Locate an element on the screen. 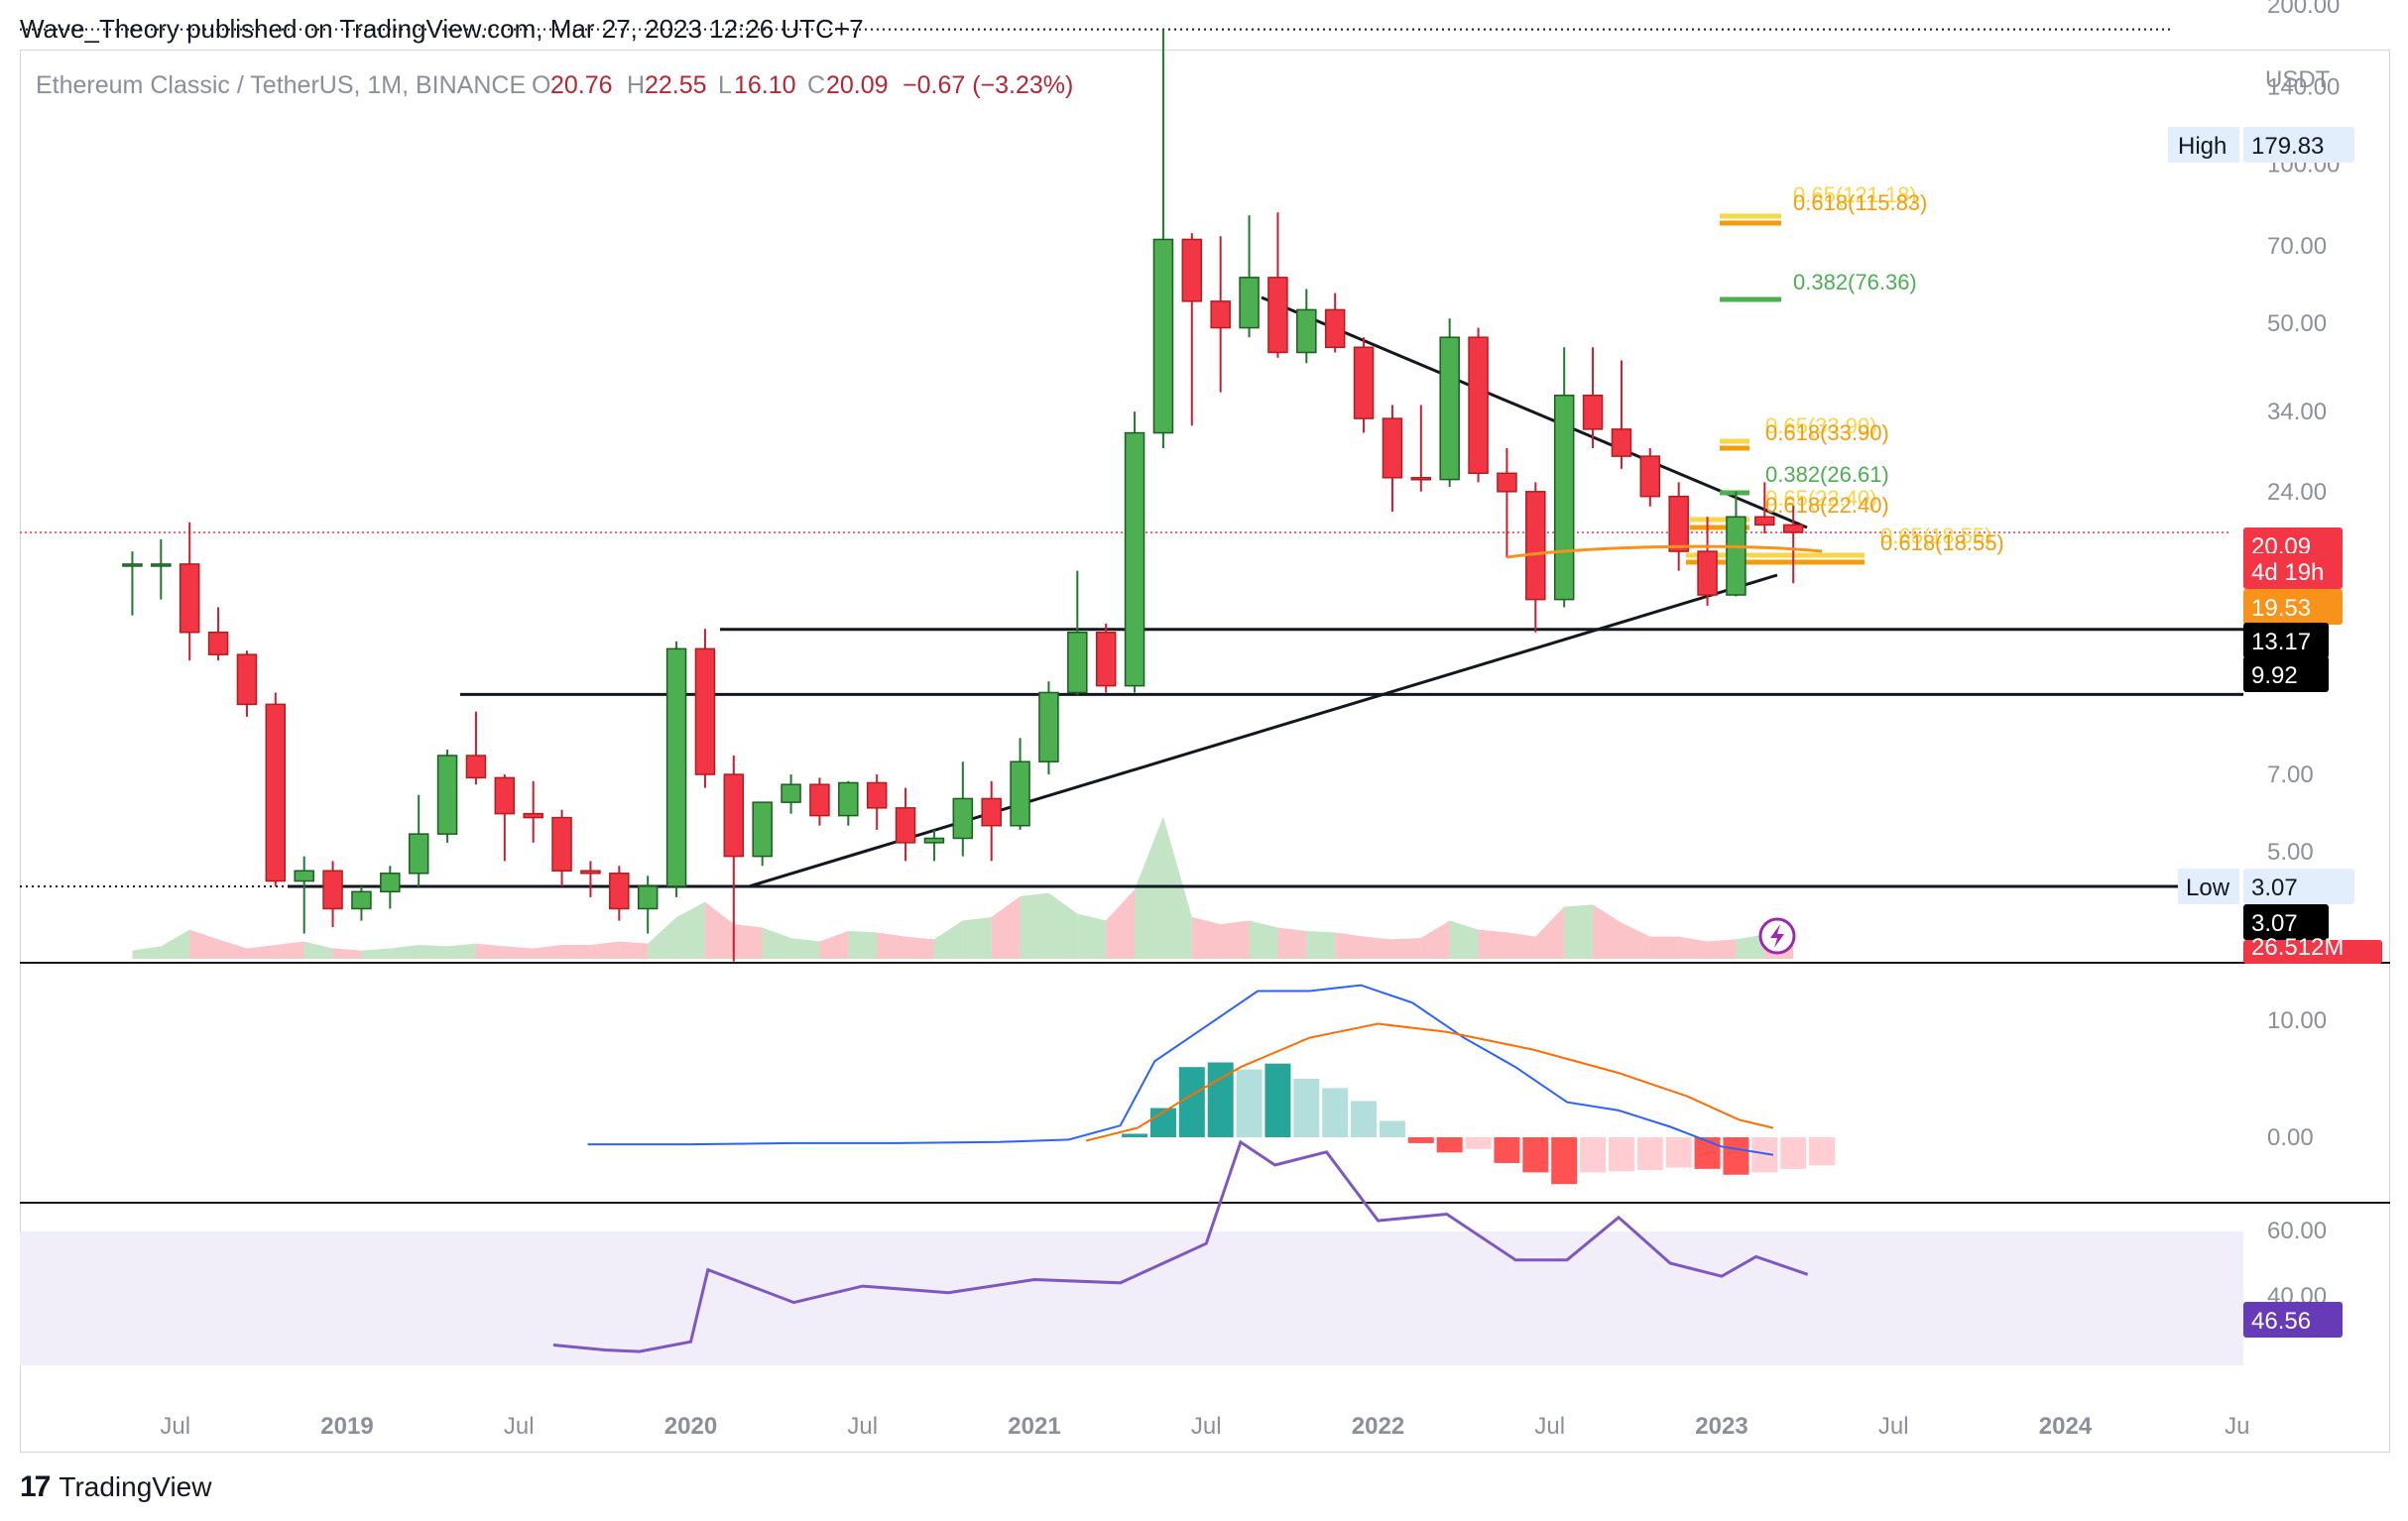 Image resolution: width=2408 pixels, height=1521 pixels. price-tick-label: 5.00 is located at coordinates (2290, 852).